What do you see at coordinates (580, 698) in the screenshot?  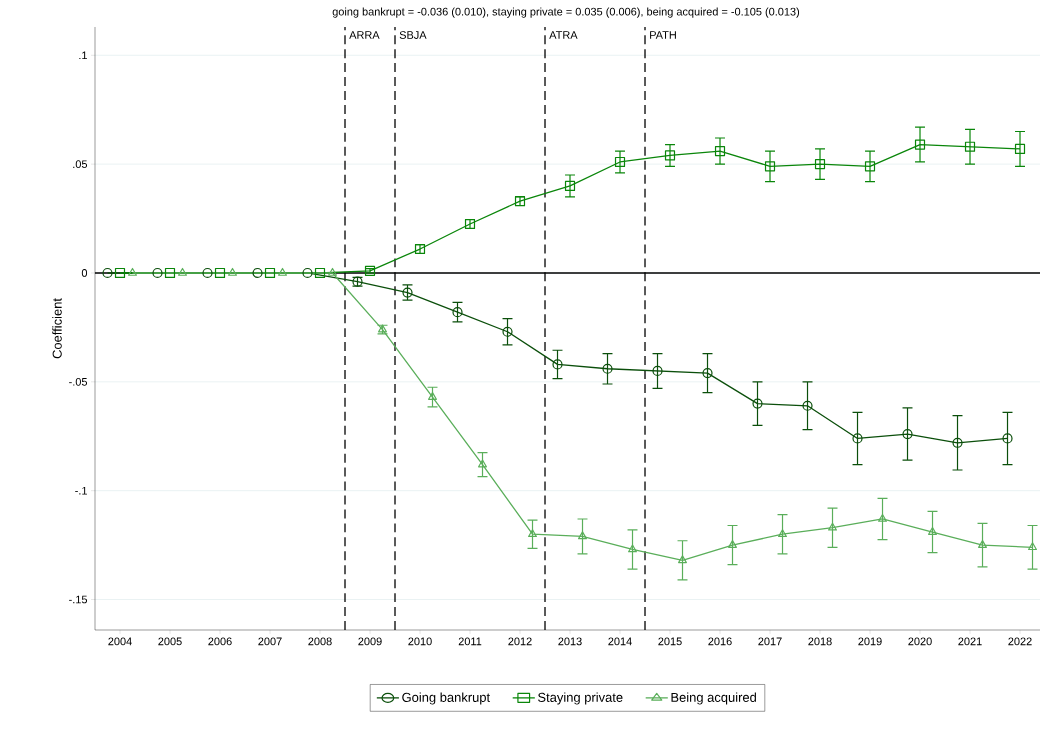 I see `legend-label: Staying private` at bounding box center [580, 698].